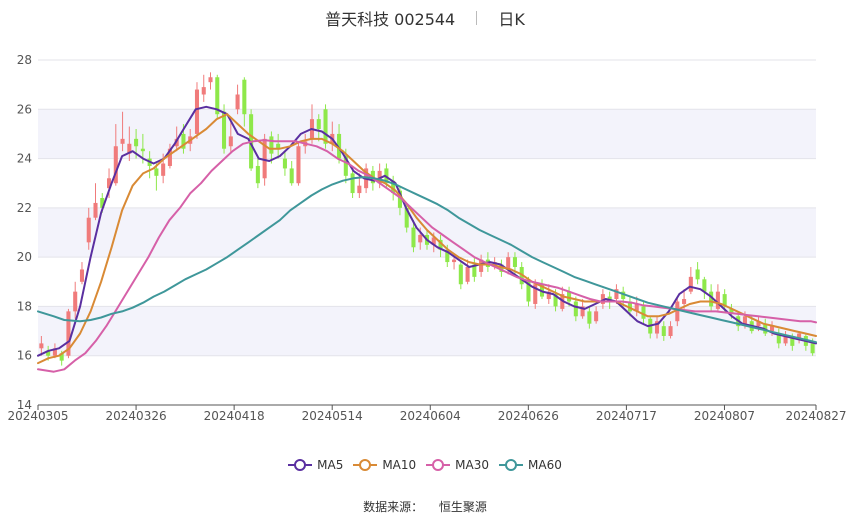  What do you see at coordinates (425, 466) in the screenshot?
I see `legend: MA5 MA10 MA30 MA60` at bounding box center [425, 466].